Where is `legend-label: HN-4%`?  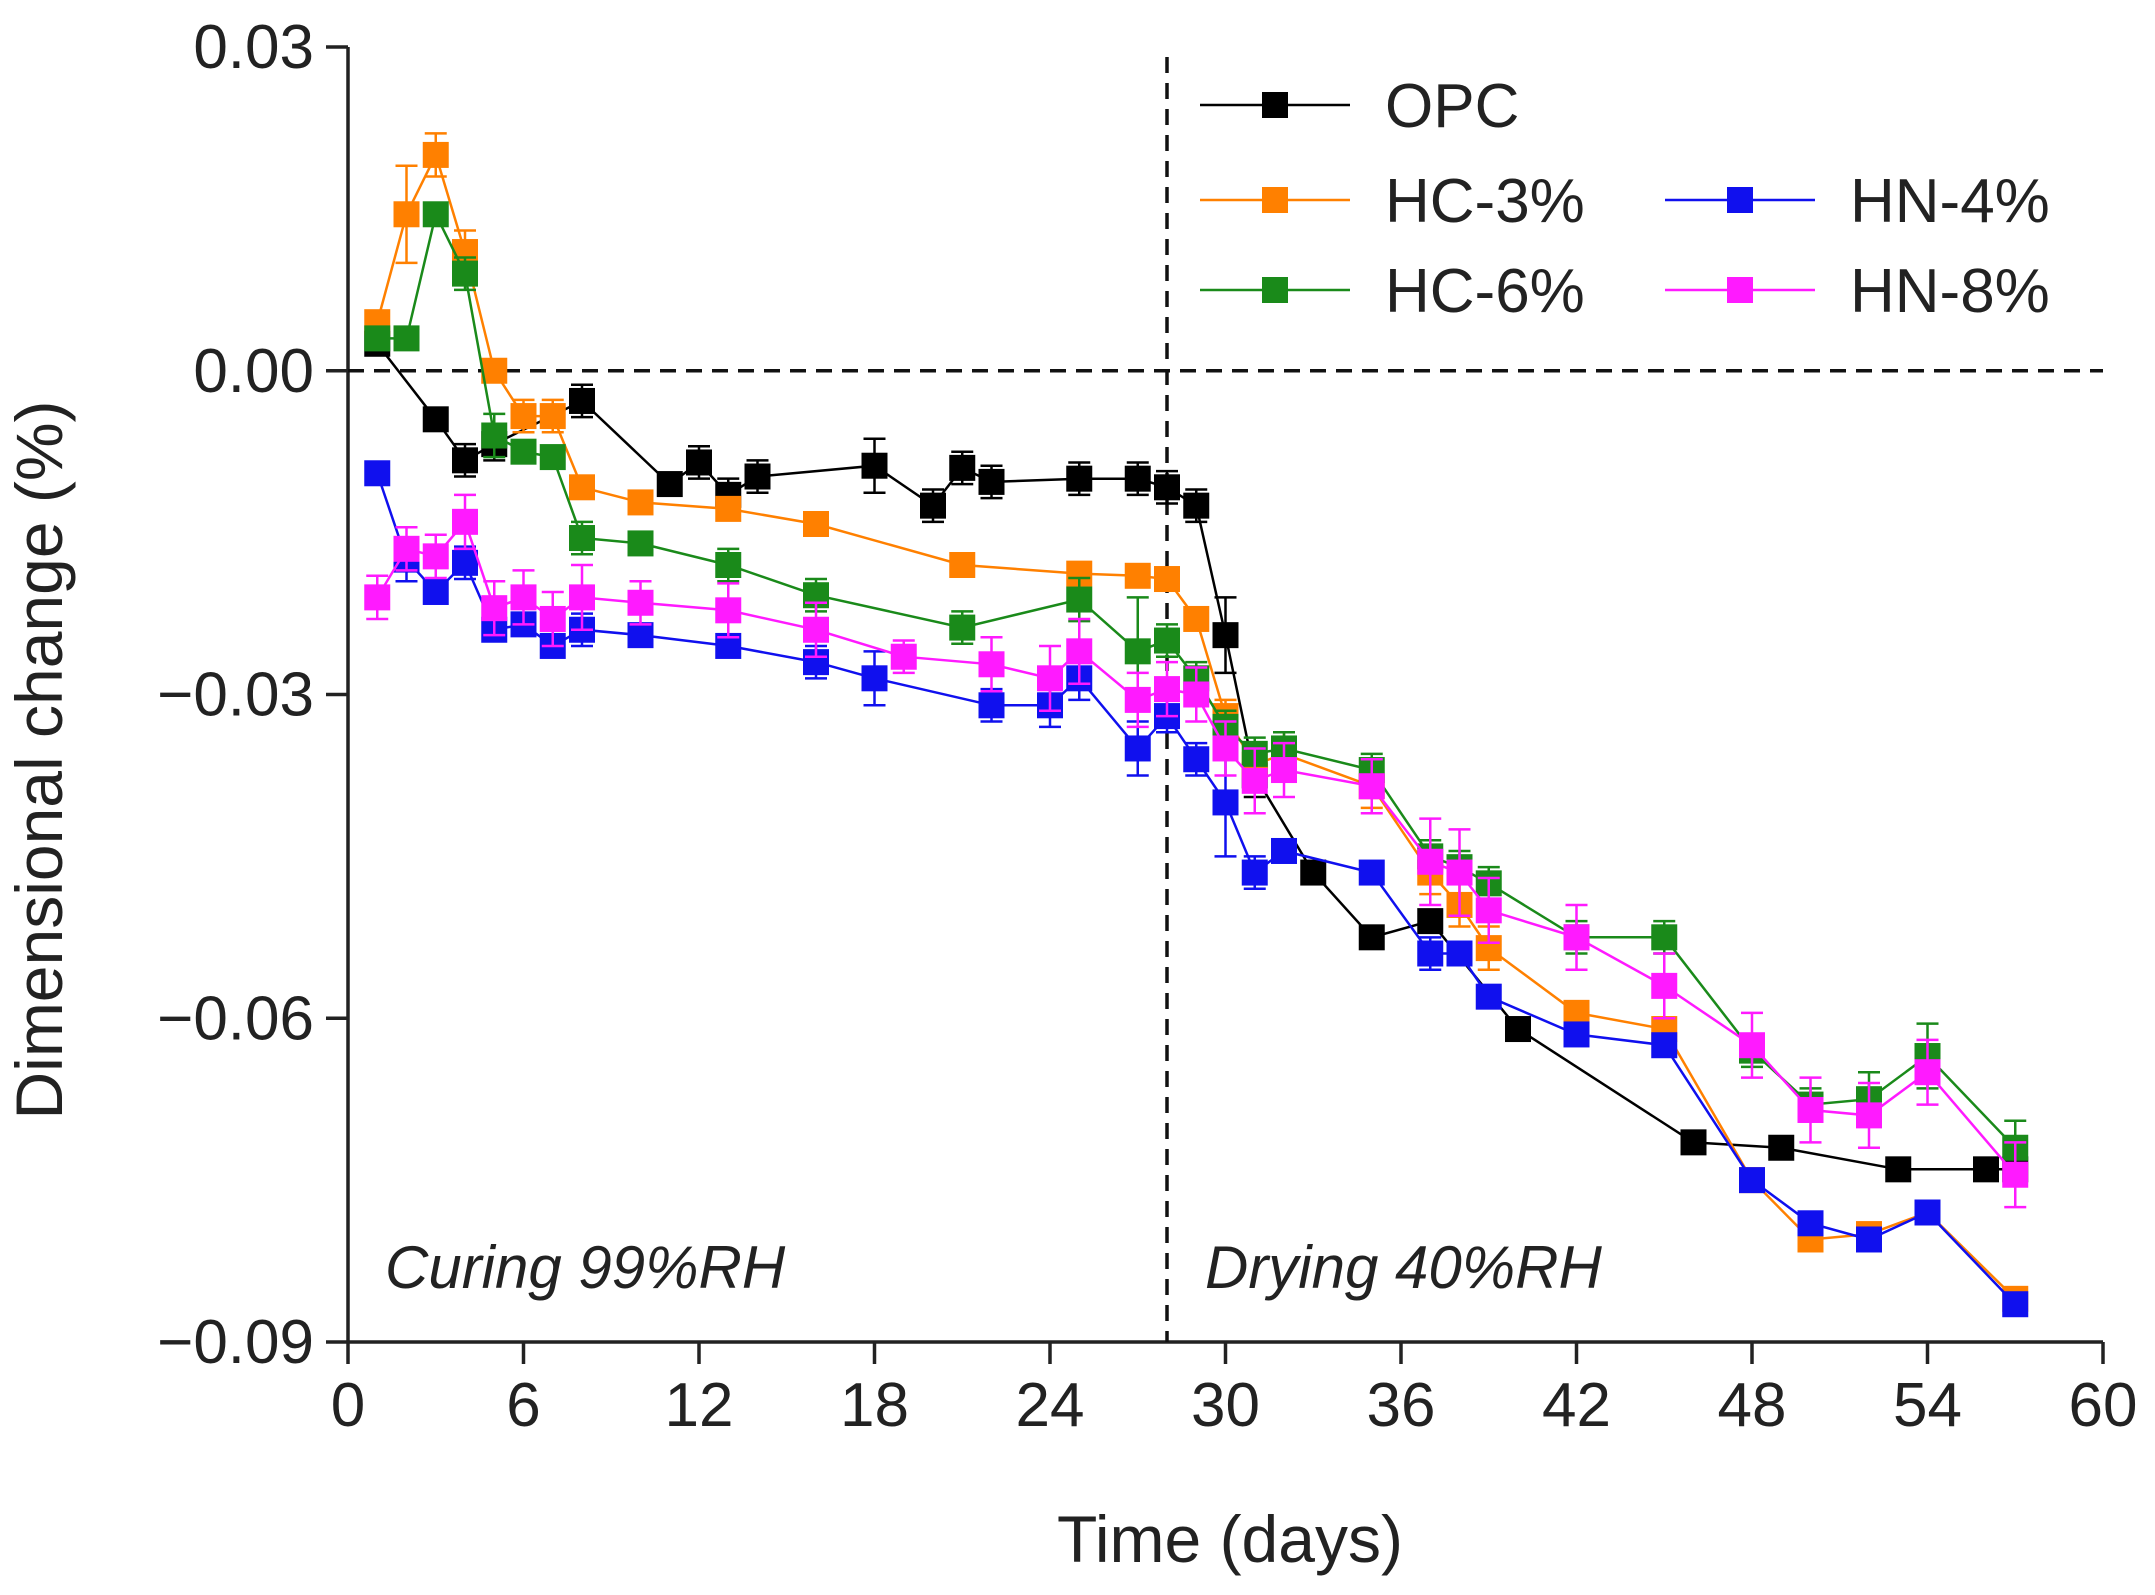 legend-label: HN-4% is located at coordinates (1950, 201).